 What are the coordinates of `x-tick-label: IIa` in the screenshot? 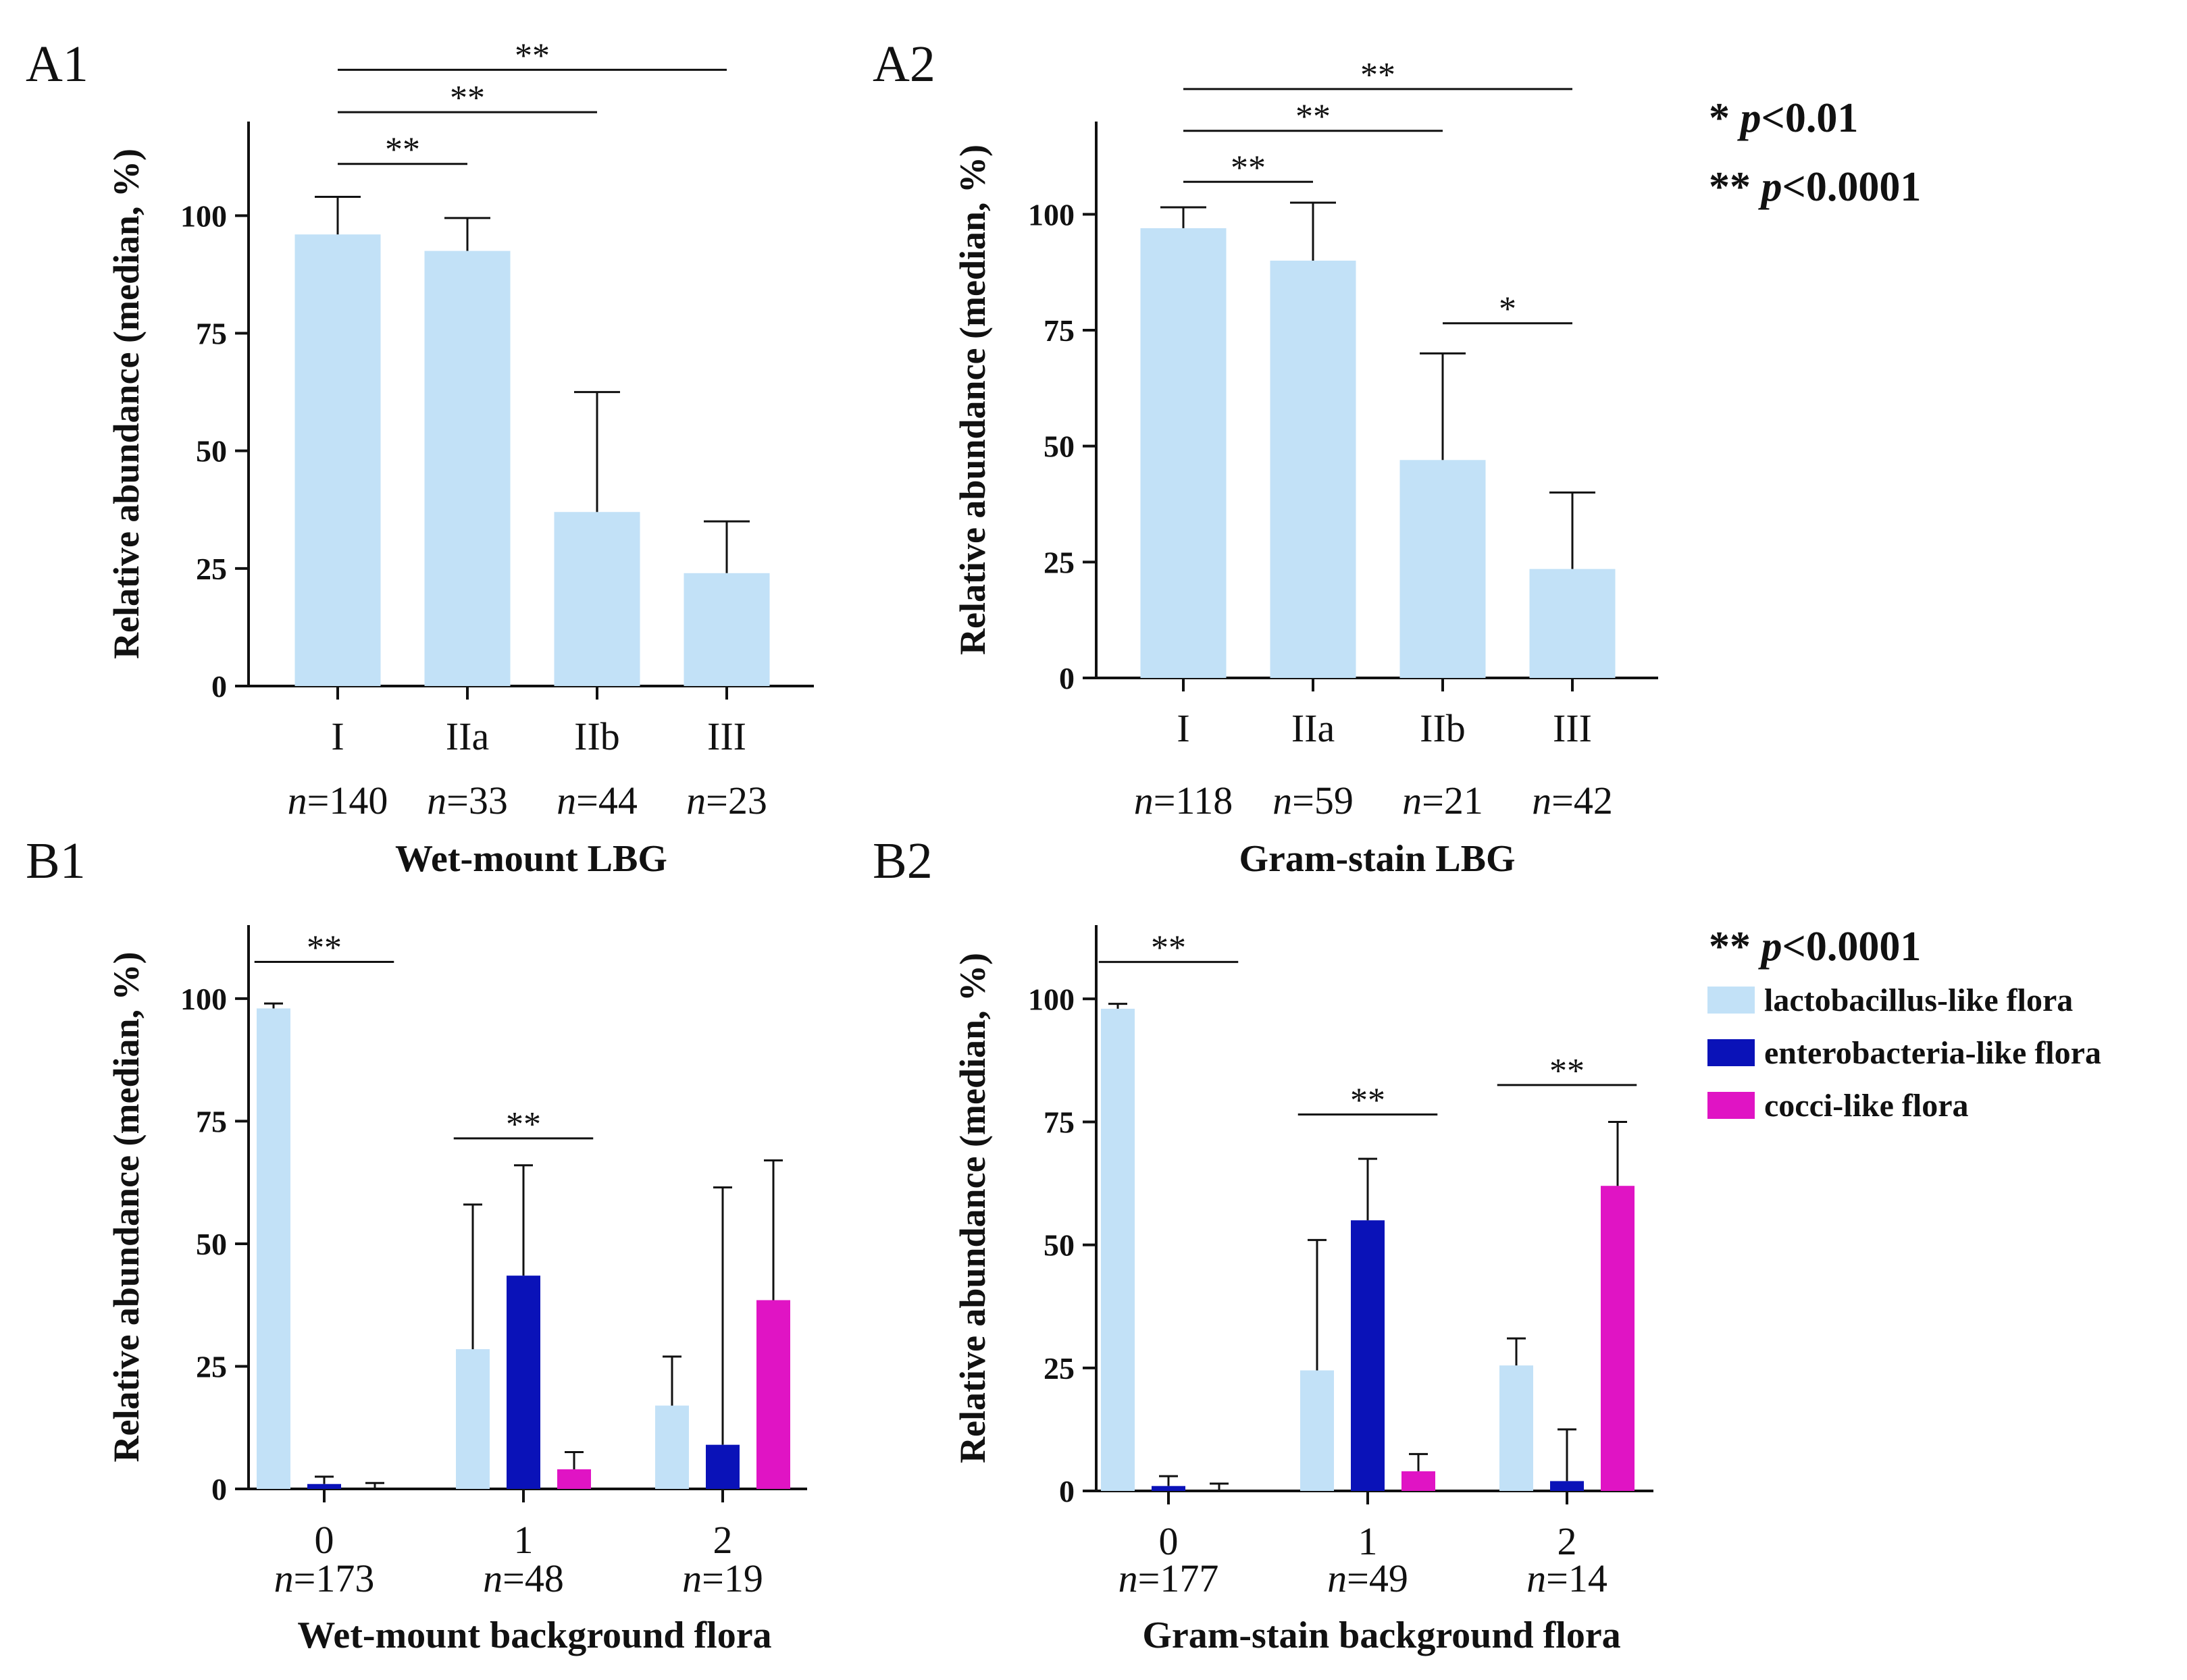 It's located at (467, 736).